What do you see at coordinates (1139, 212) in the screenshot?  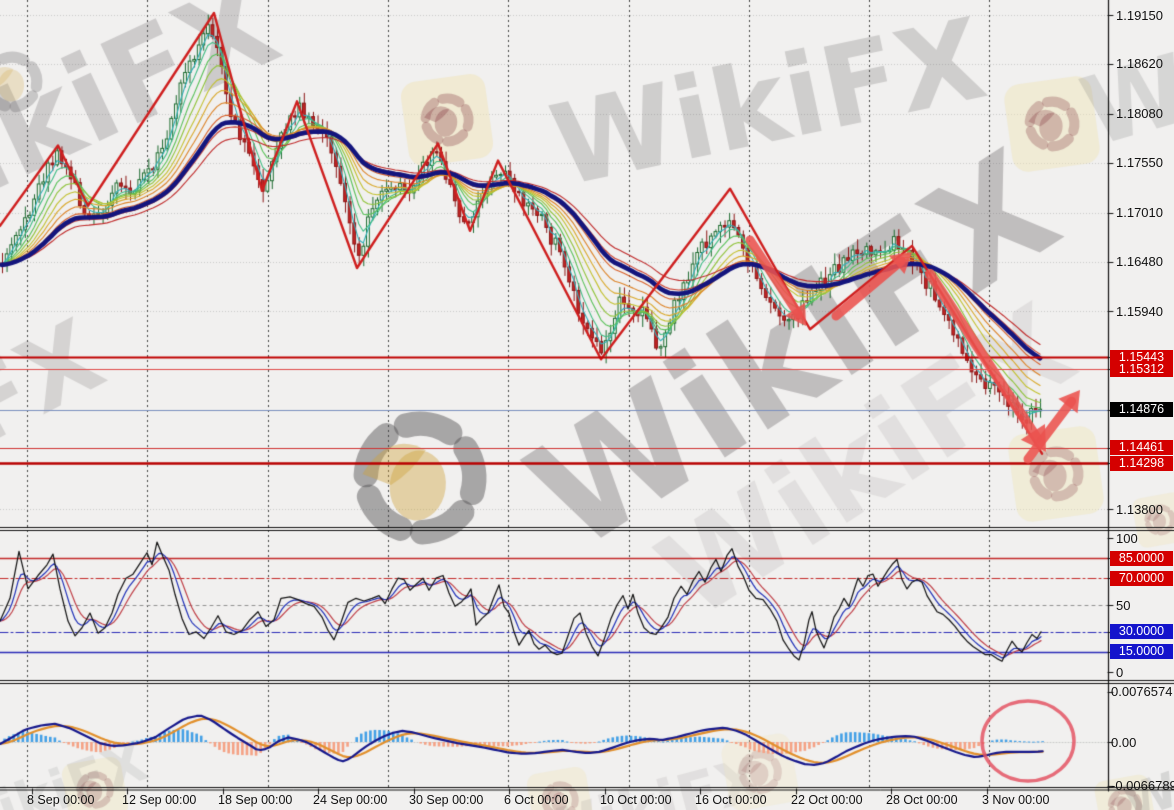 I see `price-axis-label: 1.17010` at bounding box center [1139, 212].